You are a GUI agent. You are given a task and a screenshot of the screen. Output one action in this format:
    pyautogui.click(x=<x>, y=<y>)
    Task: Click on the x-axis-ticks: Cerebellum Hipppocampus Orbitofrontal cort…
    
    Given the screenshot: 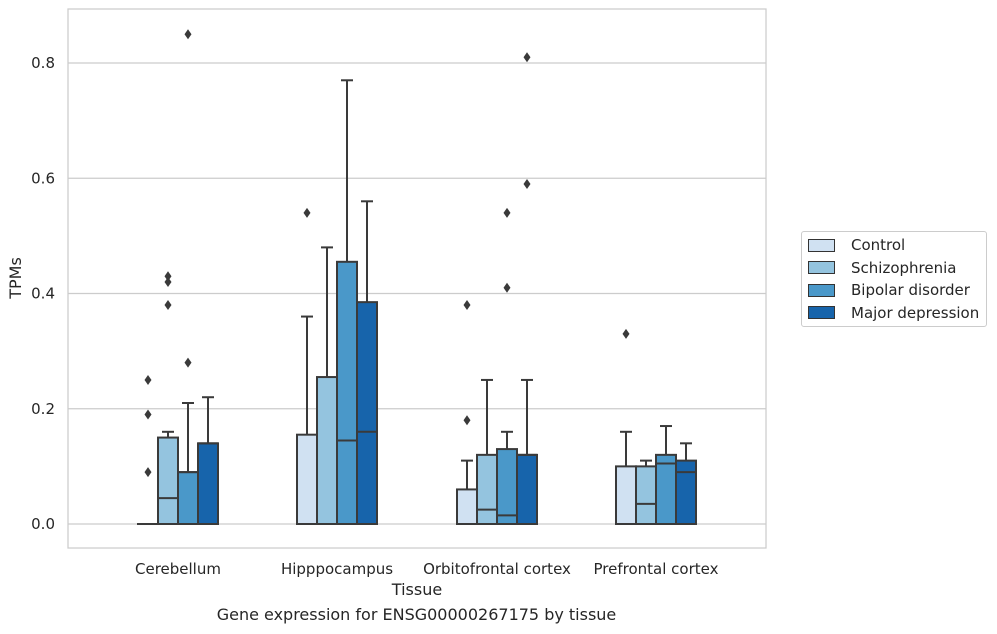 What is the action you would take?
    pyautogui.click(x=427, y=569)
    